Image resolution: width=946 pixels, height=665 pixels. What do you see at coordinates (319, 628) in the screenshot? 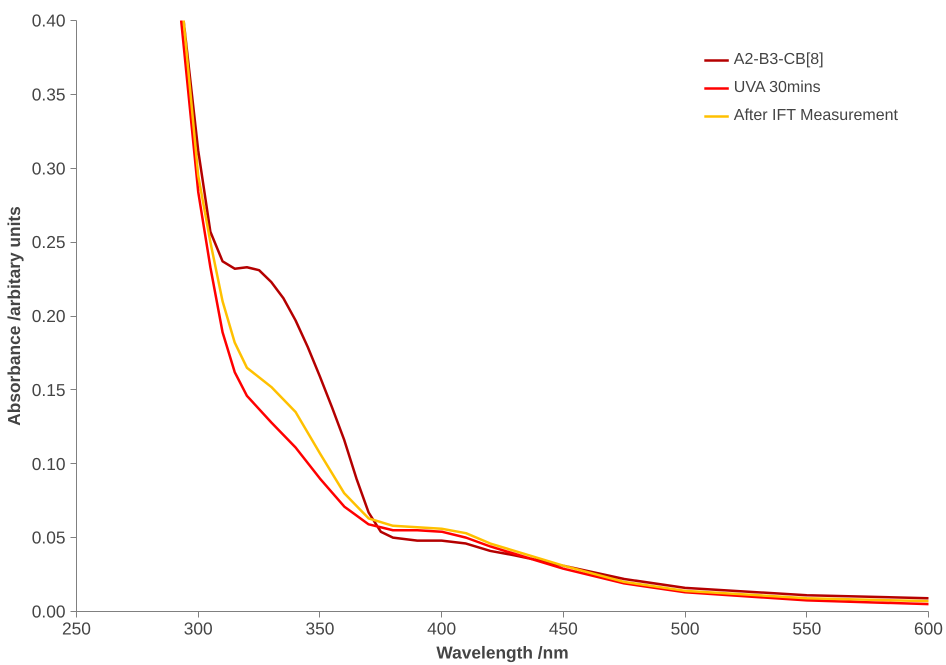
I see `x-tick-label: 350` at bounding box center [319, 628].